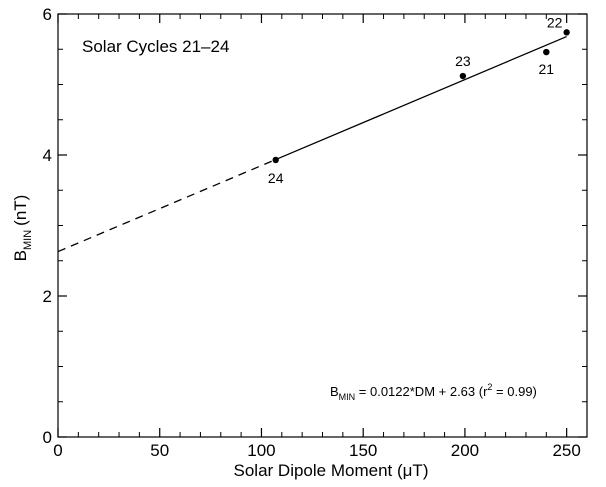  Describe the element at coordinates (465, 450) in the screenshot. I see `x-tick-label: 200` at that location.